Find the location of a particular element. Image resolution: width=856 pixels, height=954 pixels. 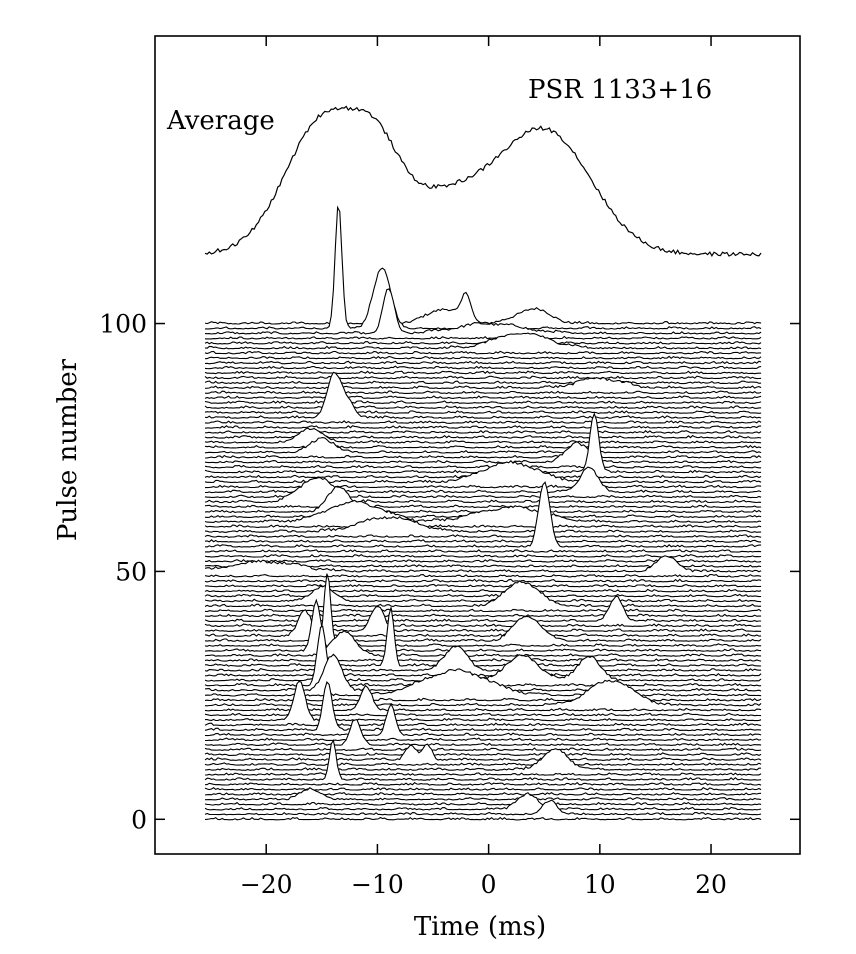

y-tick-label: 100 is located at coordinates (123, 324).